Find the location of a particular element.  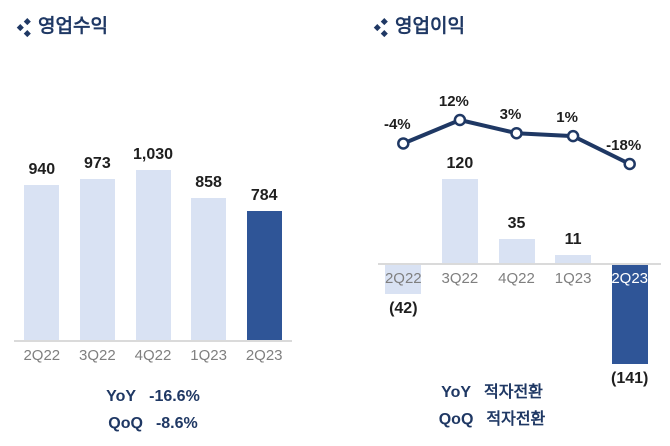

revenue-yoy-label: YoY is located at coordinates (121, 396).